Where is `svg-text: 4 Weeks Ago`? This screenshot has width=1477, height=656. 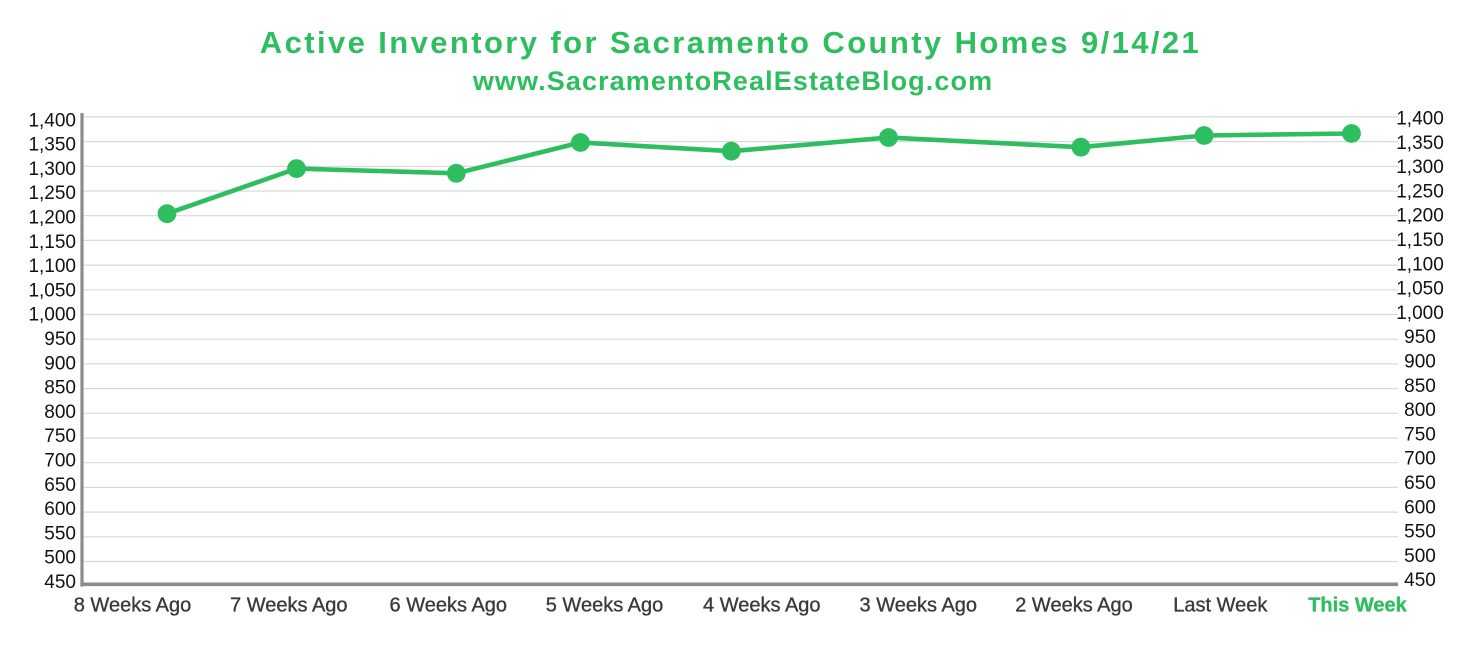 svg-text: 4 Weeks Ago is located at coordinates (761, 606).